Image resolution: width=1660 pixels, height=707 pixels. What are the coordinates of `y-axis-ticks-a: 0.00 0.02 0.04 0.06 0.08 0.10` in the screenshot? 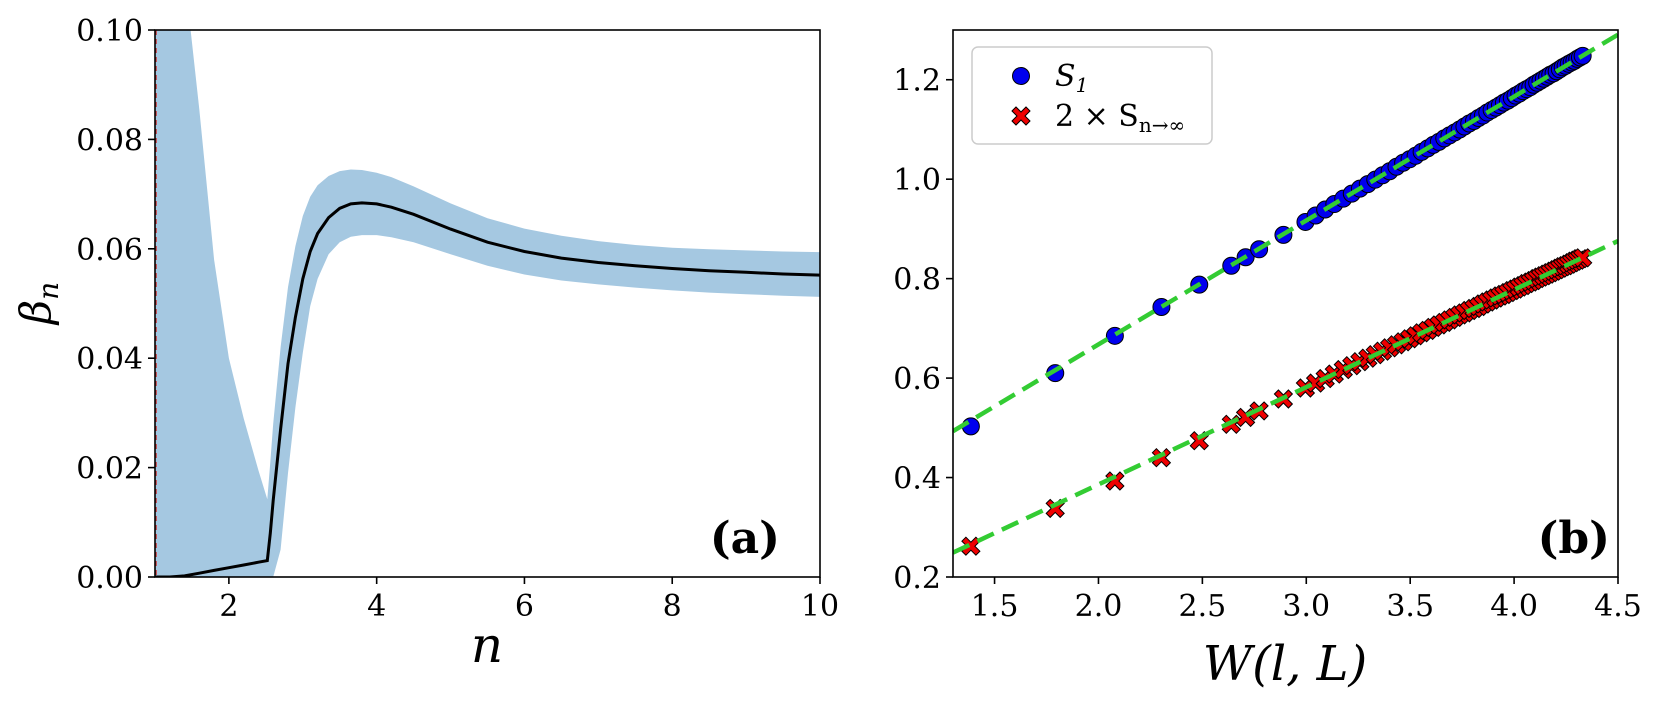 It's located at (115, 305).